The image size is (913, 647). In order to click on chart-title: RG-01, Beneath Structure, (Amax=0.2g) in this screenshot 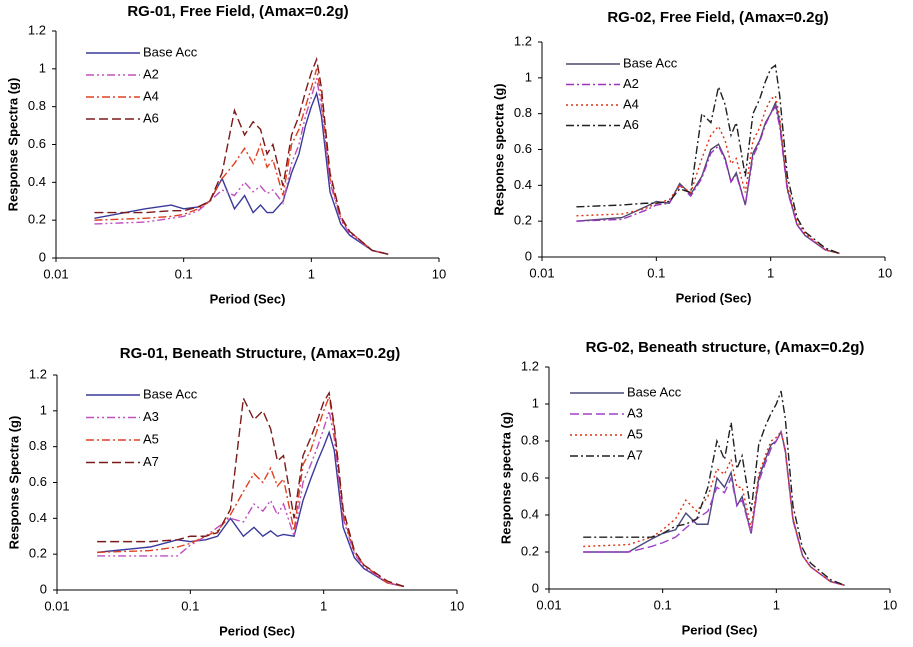, I will do `click(260, 353)`.